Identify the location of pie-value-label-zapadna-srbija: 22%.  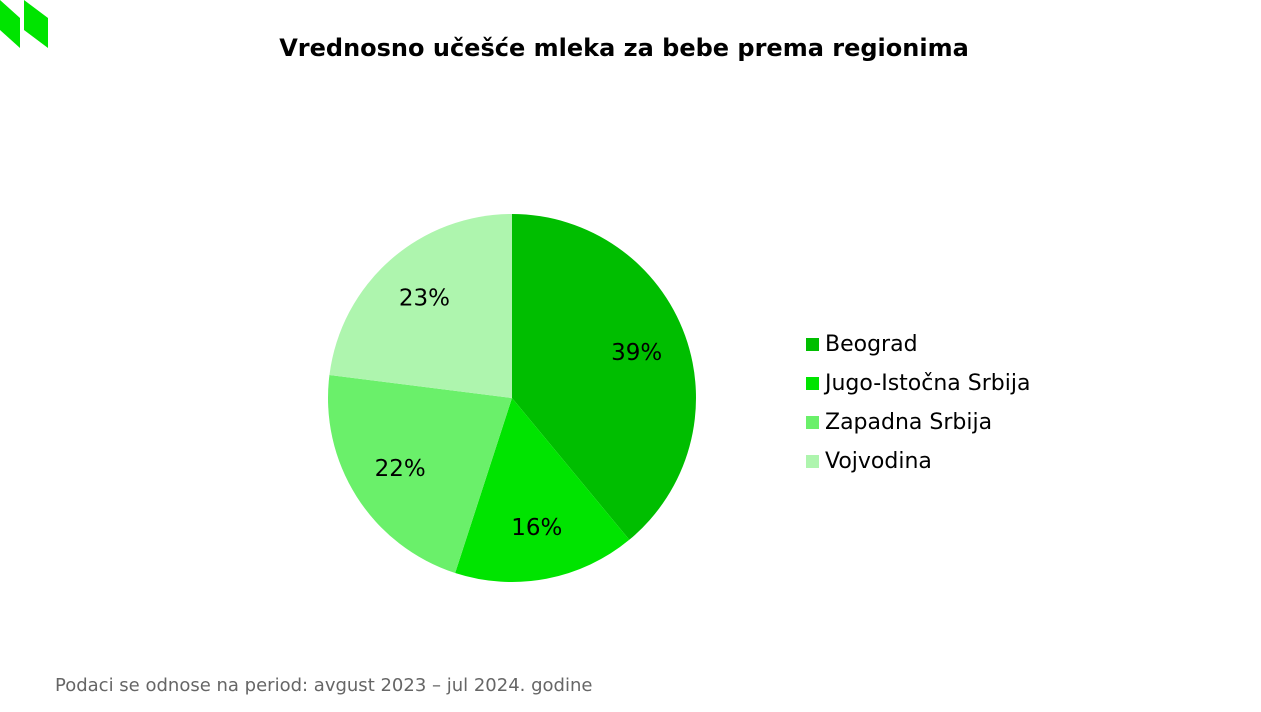
(400, 469).